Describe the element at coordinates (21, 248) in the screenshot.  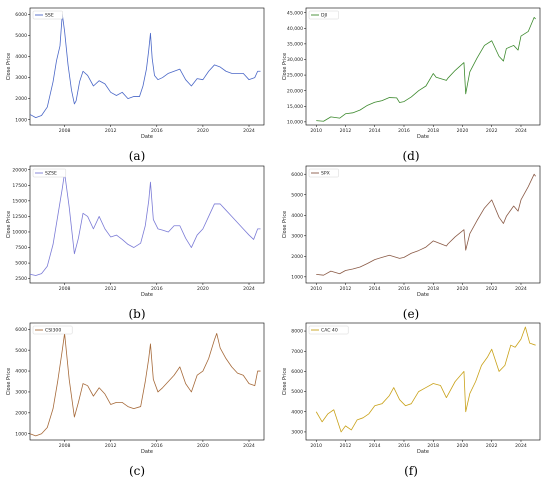
I see `y-tick-label: 7500` at that location.